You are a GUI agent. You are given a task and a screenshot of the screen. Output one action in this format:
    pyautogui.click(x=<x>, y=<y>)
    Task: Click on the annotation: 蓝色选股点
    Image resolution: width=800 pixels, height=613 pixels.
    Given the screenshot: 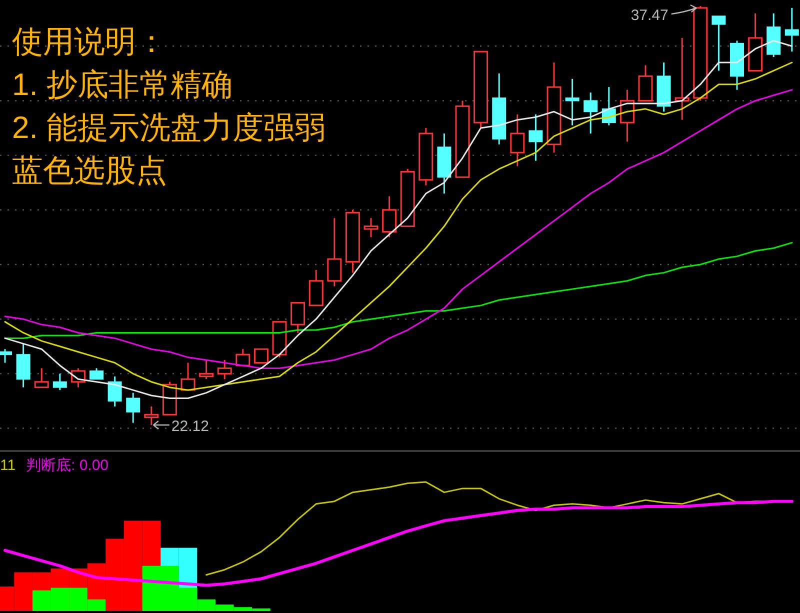 What is the action you would take?
    pyautogui.click(x=89, y=170)
    